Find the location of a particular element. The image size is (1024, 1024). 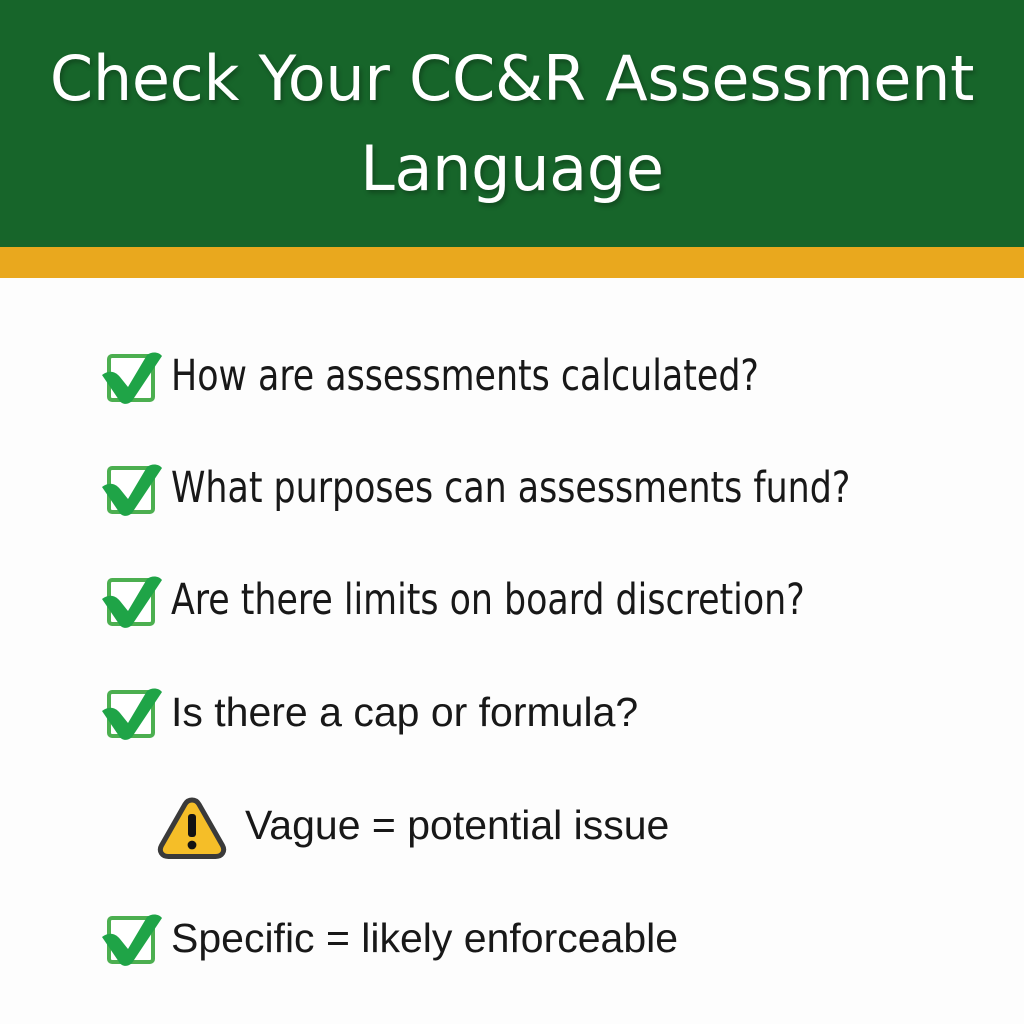

list-item-label: Vague = potential issue is located at coordinates (457, 825).